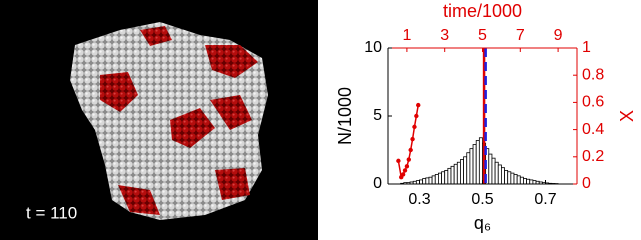 The image size is (641, 240). I want to click on y2-tick-label: 0.4, so click(593, 129).